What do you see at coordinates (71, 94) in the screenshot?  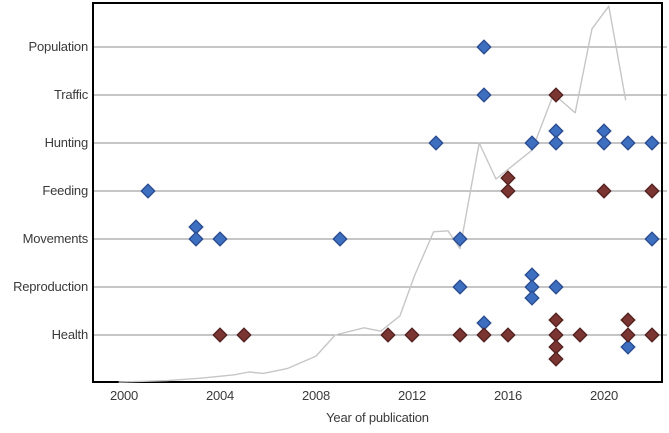 I see `category-label-traffic: Traffic` at bounding box center [71, 94].